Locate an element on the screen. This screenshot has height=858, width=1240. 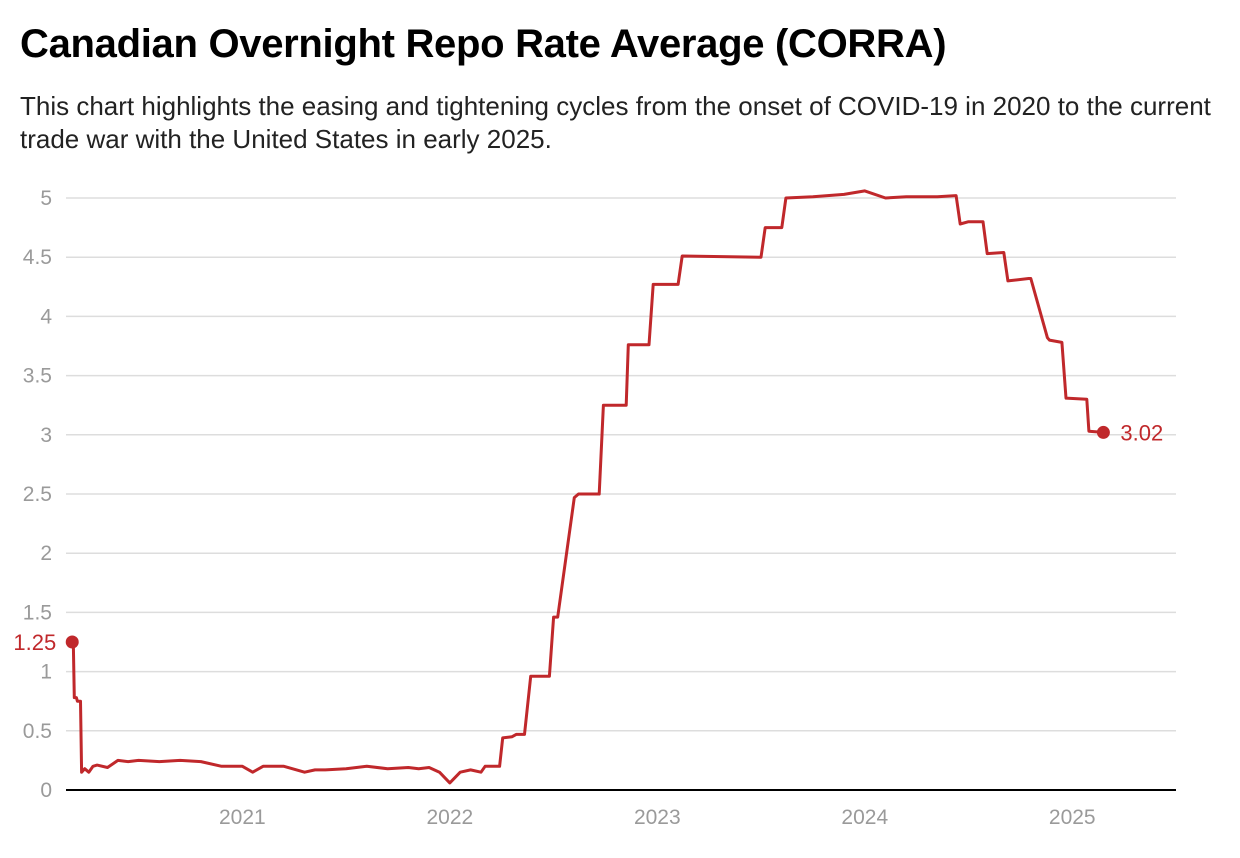
y-tick-label: 2 is located at coordinates (46, 553).